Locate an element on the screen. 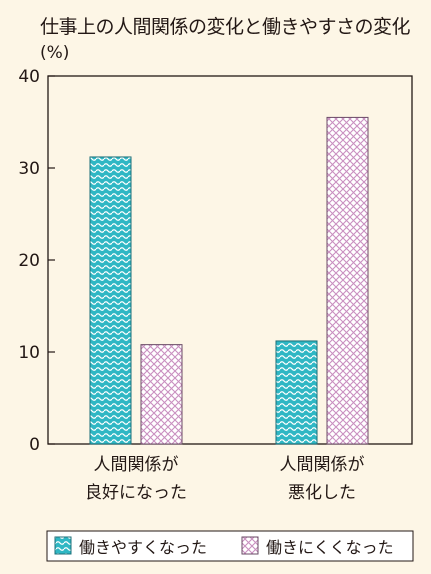 Image resolution: width=431 pixels, height=574 pixels. y-tick-label: 10 is located at coordinates (29, 353).